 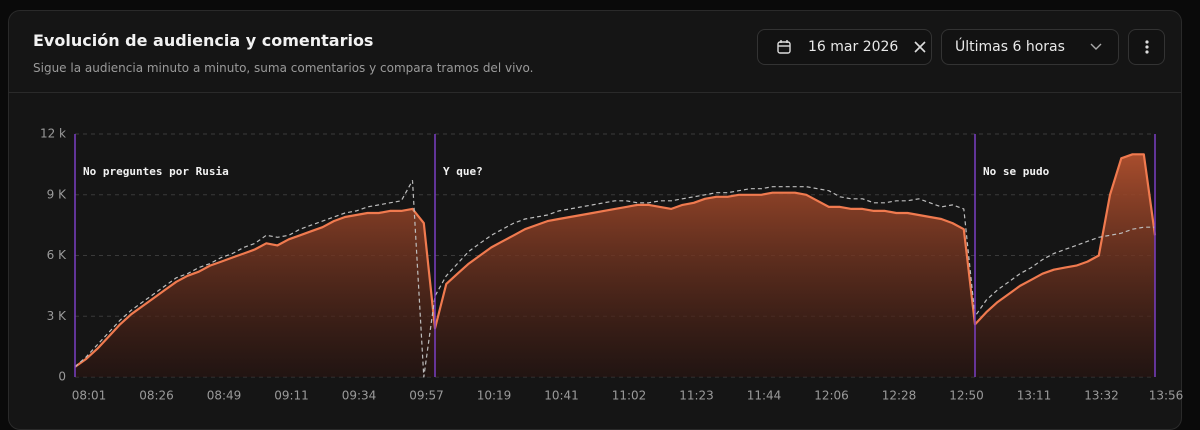 What do you see at coordinates (966, 396) in the screenshot?
I see `x-tick-label: 12:50` at bounding box center [966, 396].